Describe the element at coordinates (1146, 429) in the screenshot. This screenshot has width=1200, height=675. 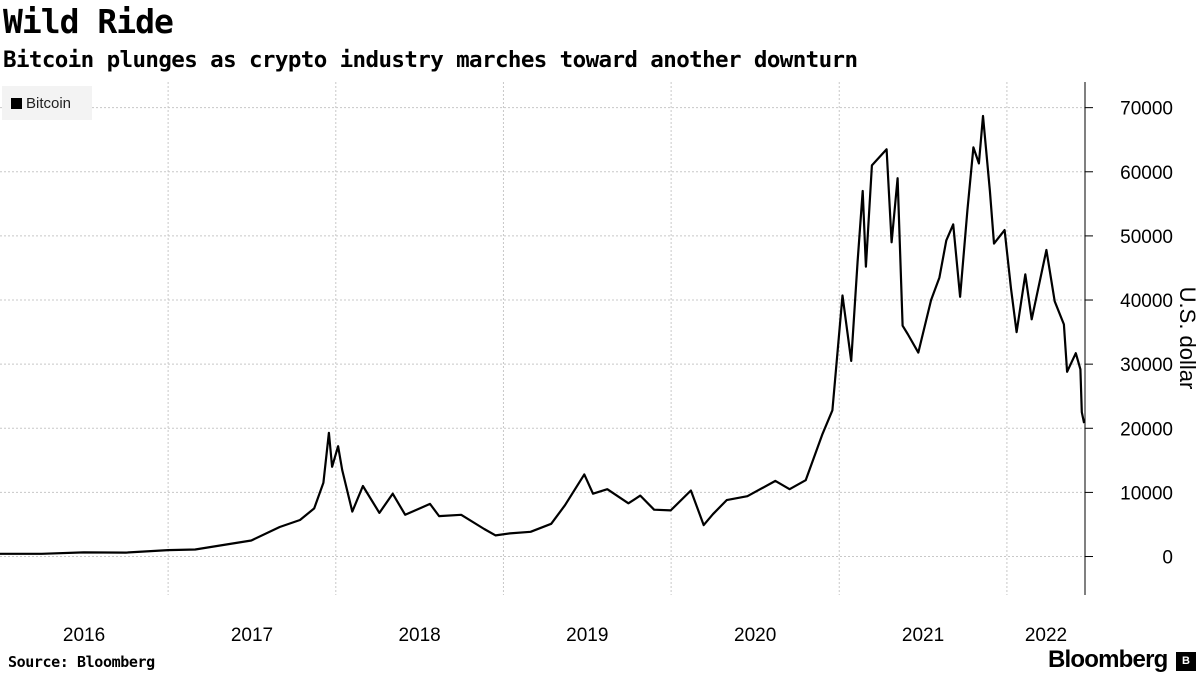
I see `y-tick-label: 20000` at that location.